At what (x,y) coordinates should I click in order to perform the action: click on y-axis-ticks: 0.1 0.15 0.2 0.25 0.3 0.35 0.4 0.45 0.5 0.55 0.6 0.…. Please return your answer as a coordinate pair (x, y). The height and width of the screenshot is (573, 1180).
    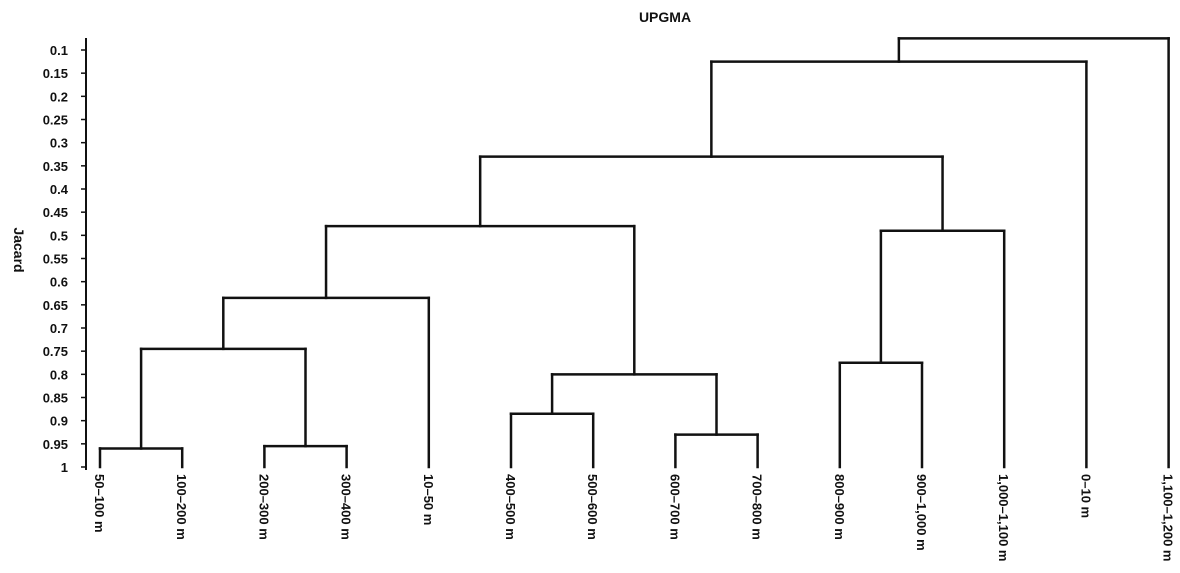
    Looking at the image, I should click on (64, 259).